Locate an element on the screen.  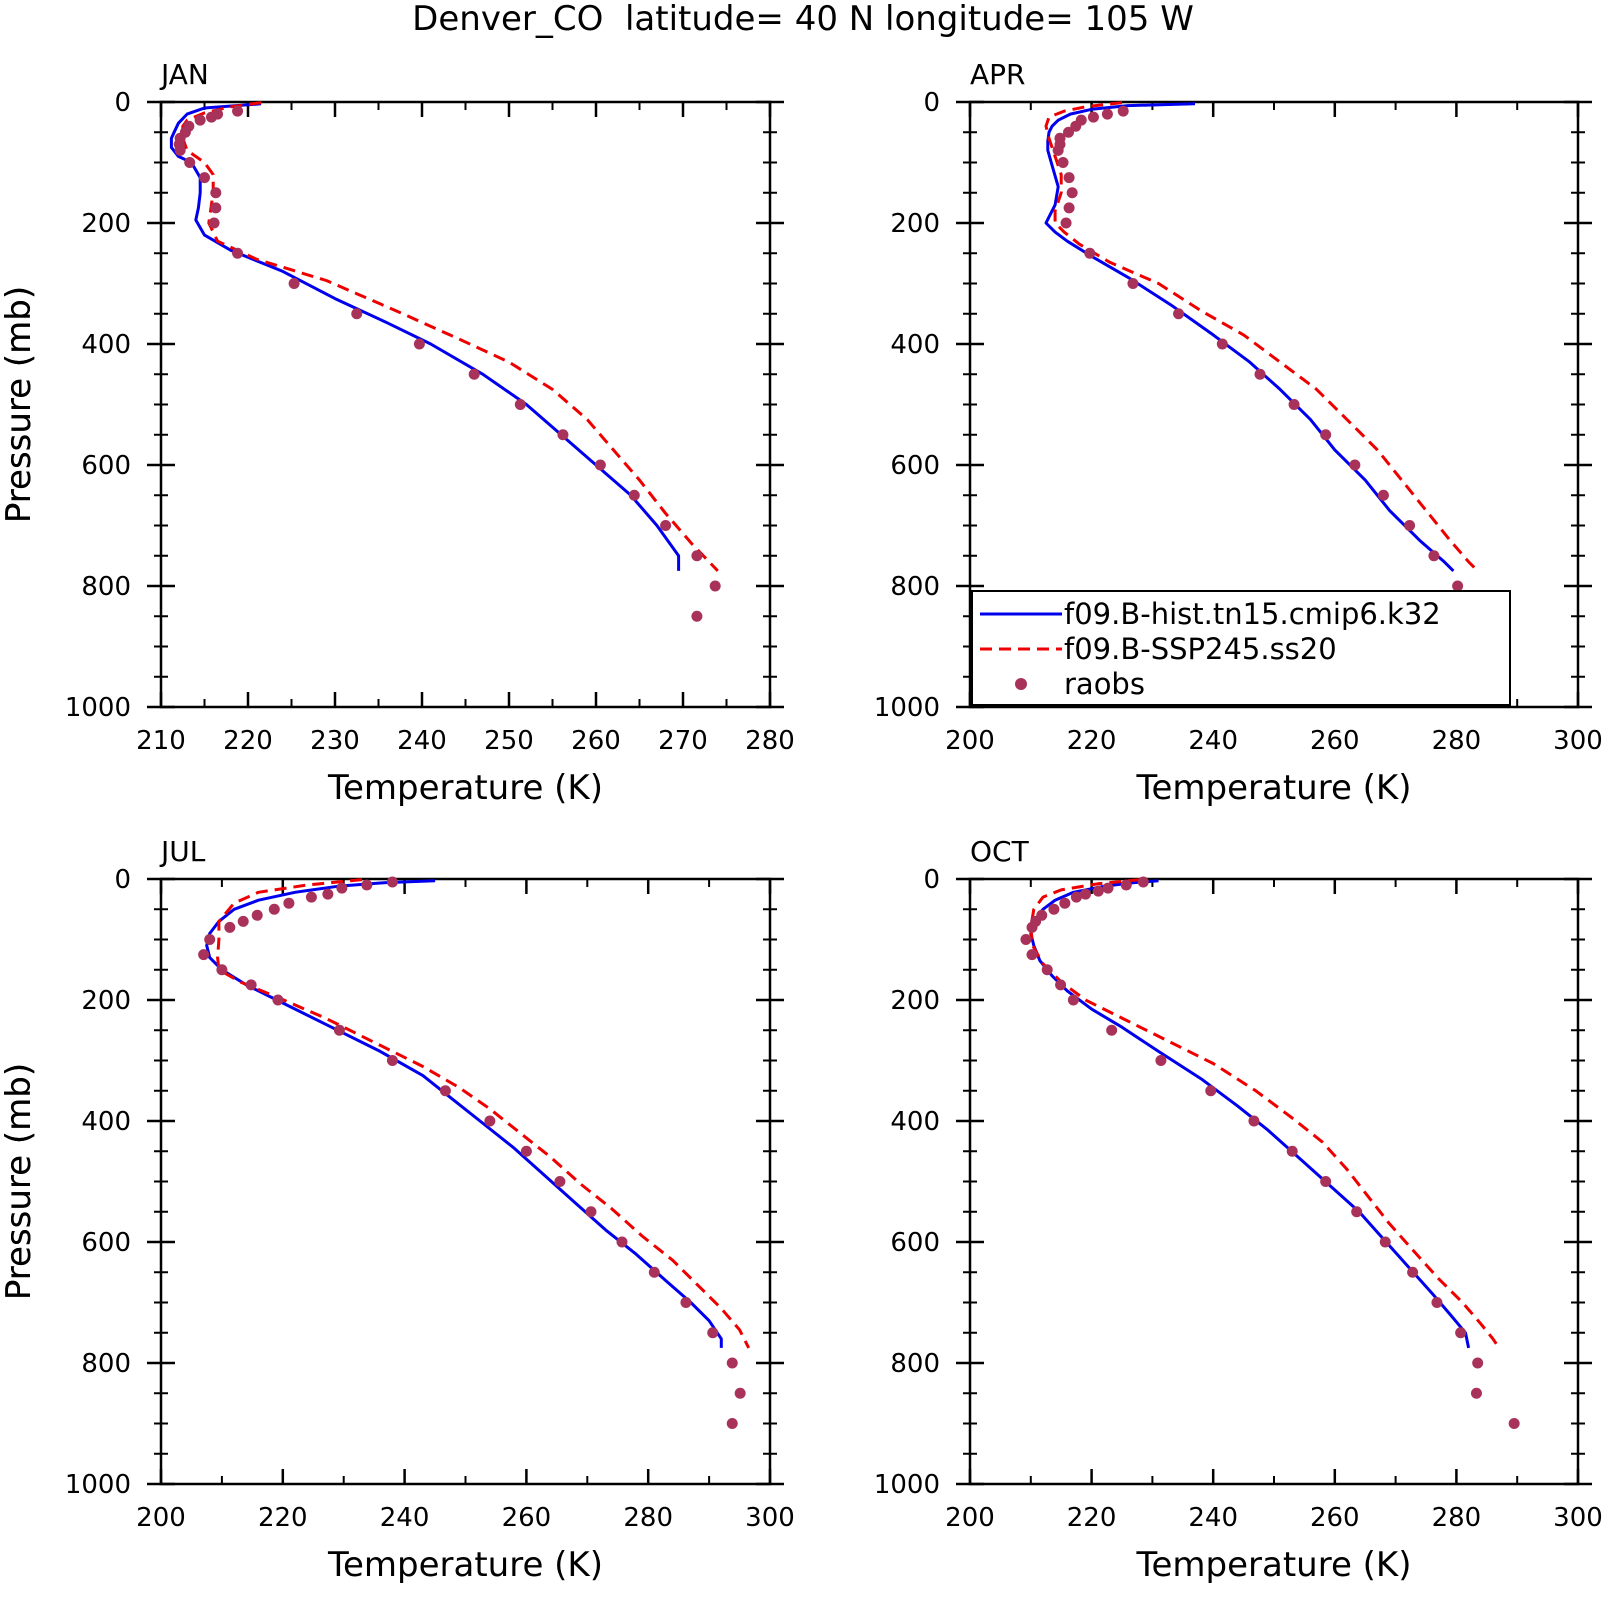
legend-label: raobs is located at coordinates (1104, 684).